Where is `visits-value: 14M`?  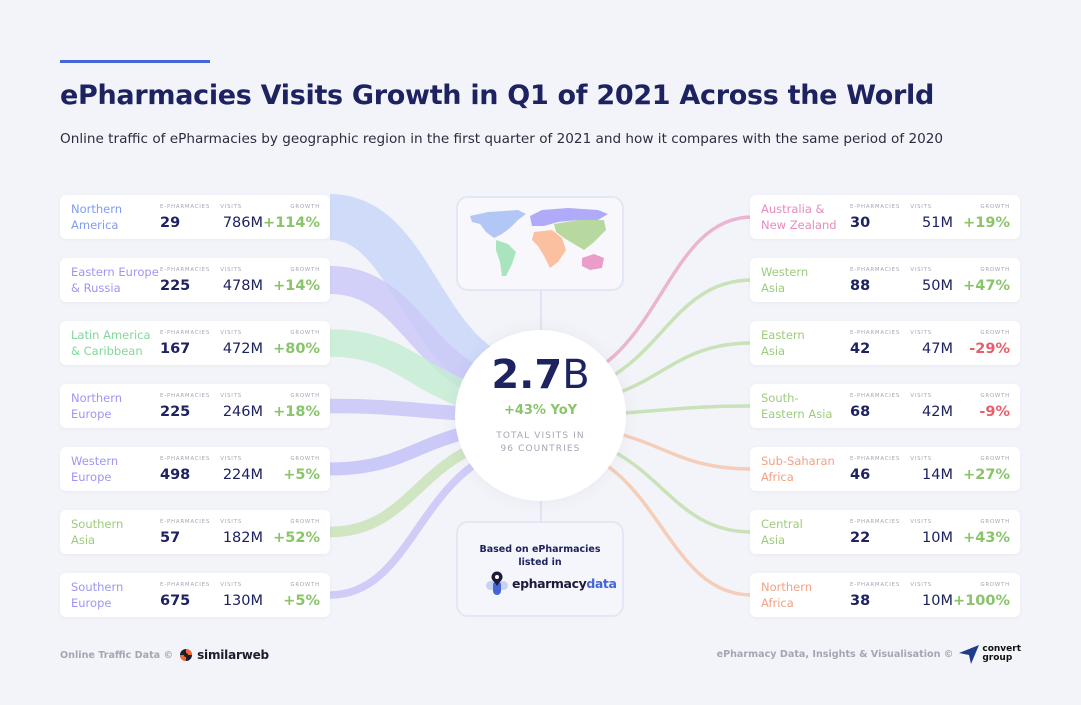 visits-value: 14M is located at coordinates (937, 475).